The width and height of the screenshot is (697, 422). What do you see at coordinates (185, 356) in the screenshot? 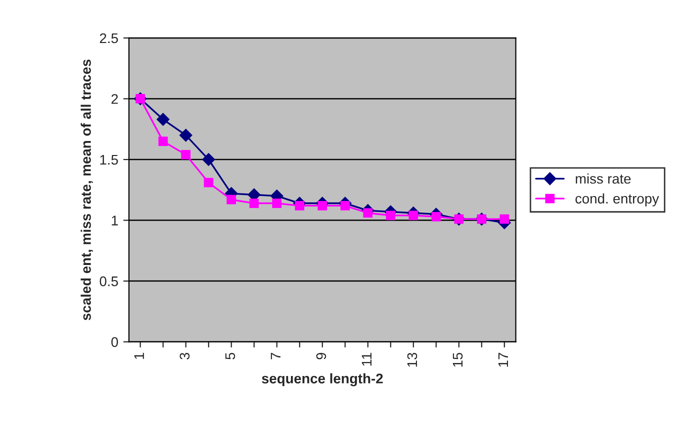
I see `x-tick-label: 3` at bounding box center [185, 356].